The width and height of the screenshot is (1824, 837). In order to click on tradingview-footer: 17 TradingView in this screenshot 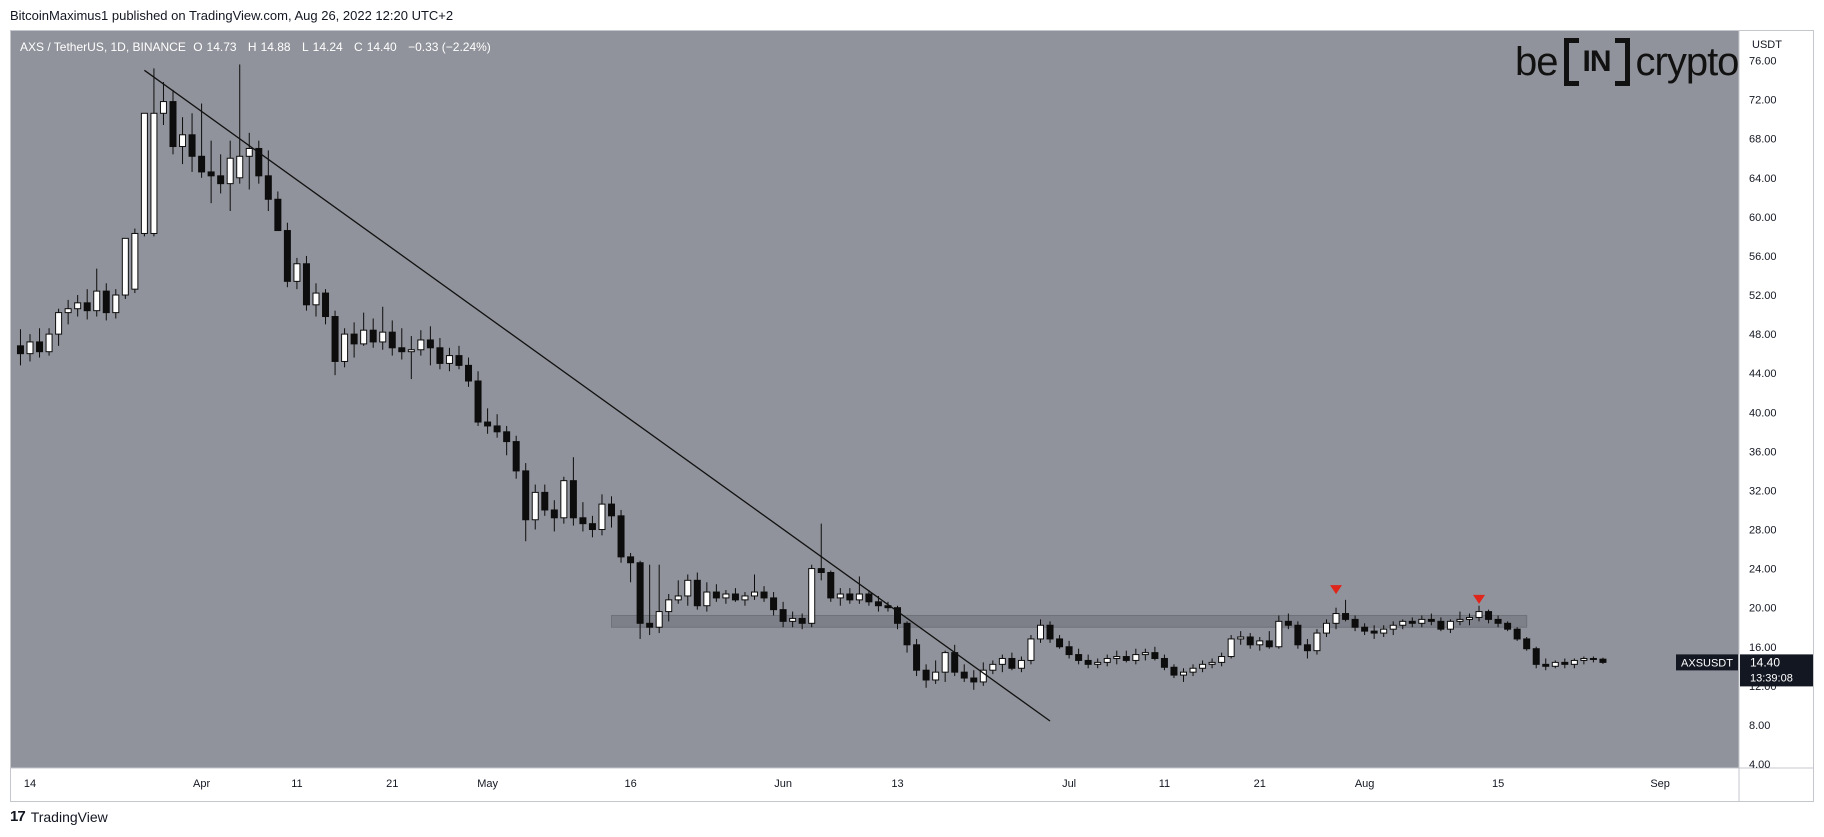, I will do `click(59, 816)`.